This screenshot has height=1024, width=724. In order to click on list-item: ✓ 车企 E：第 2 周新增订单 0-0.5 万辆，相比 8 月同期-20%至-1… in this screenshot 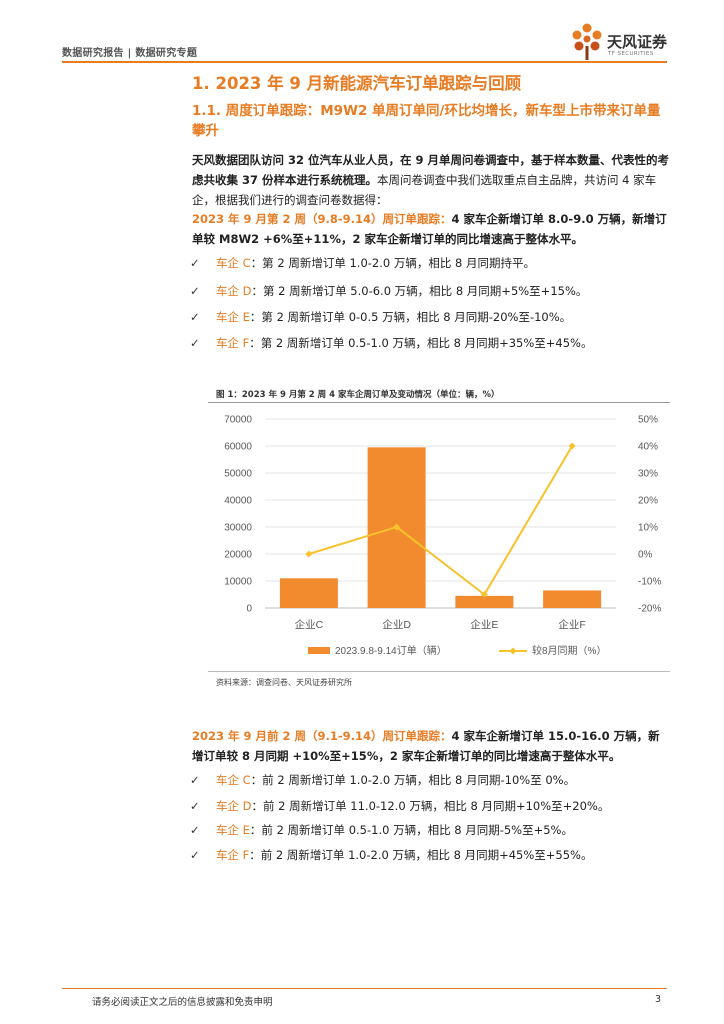, I will do `click(430, 317)`.